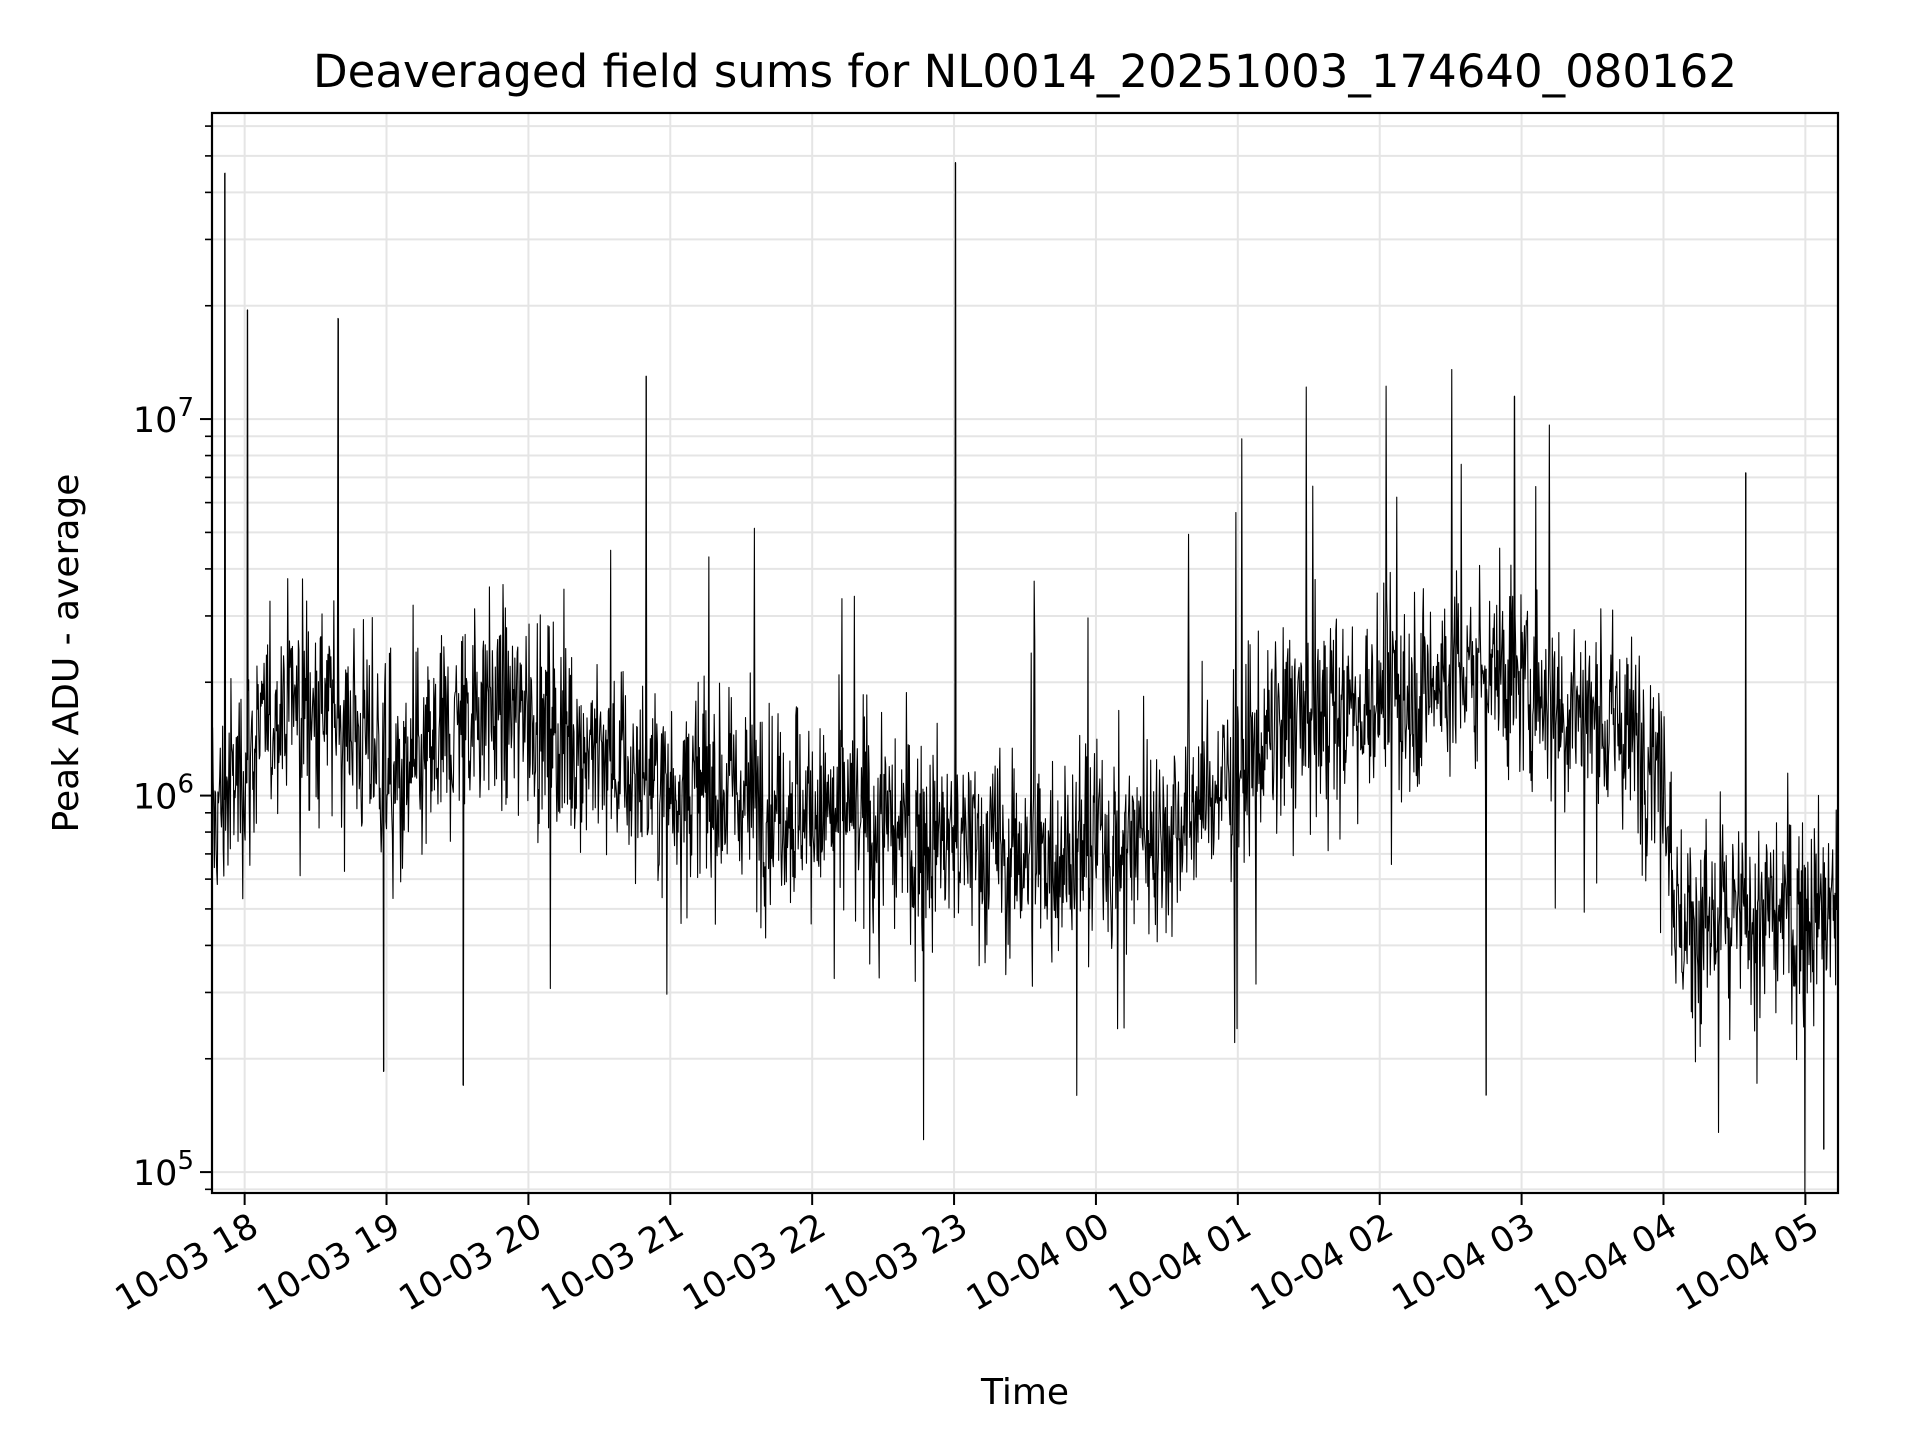 This screenshot has height=1440, width=1920. Describe the element at coordinates (163, 1170) in the screenshot. I see `y-tick-label: 10⁵` at that location.